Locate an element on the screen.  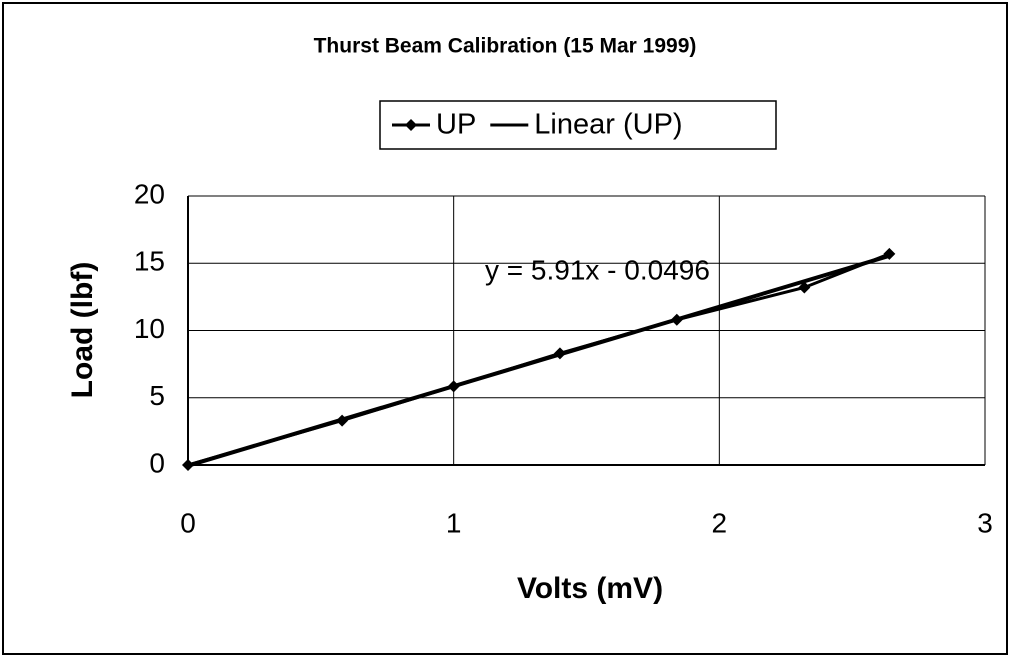
x-tick-label: 2 is located at coordinates (720, 522).